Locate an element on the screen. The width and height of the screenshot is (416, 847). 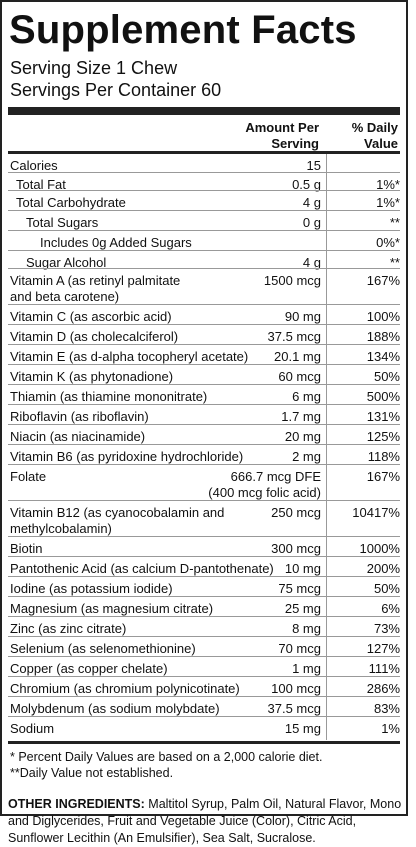
nutrient-daily-value: 131% is located at coordinates (383, 416).